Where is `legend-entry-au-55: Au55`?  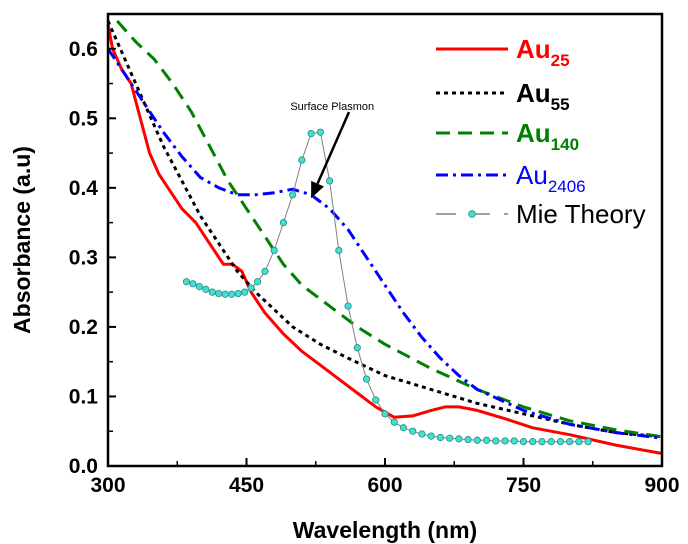 legend-entry-au-55: Au55 is located at coordinates (503, 96).